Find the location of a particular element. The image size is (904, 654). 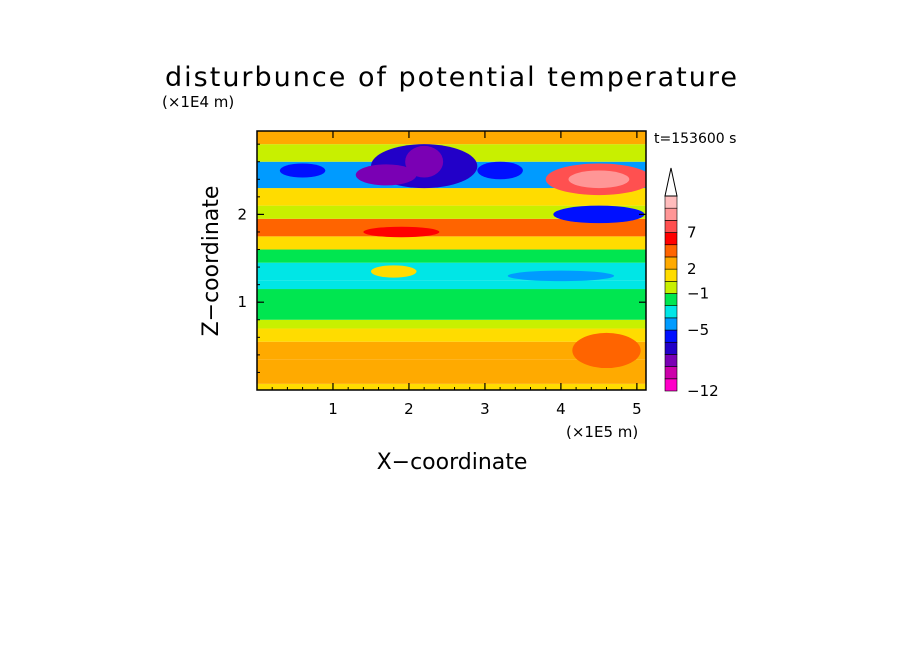

colorbar: −12−5−127 is located at coordinates (691, 283).